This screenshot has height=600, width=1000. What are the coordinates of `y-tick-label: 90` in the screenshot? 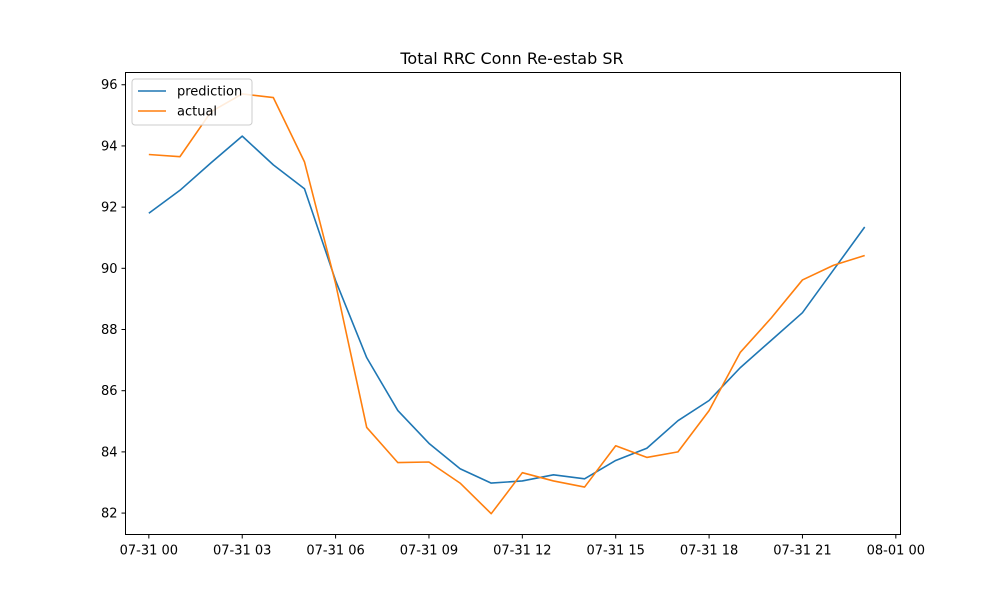 It's located at (109, 269).